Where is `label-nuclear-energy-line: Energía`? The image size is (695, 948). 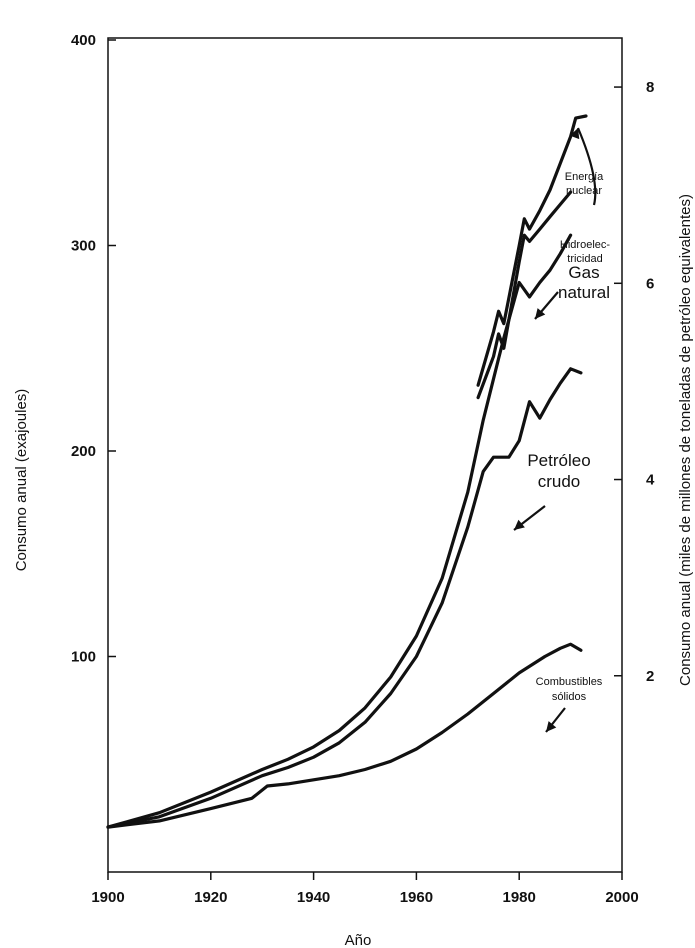
label-nuclear-energy-line: Energía is located at coordinates (584, 177).